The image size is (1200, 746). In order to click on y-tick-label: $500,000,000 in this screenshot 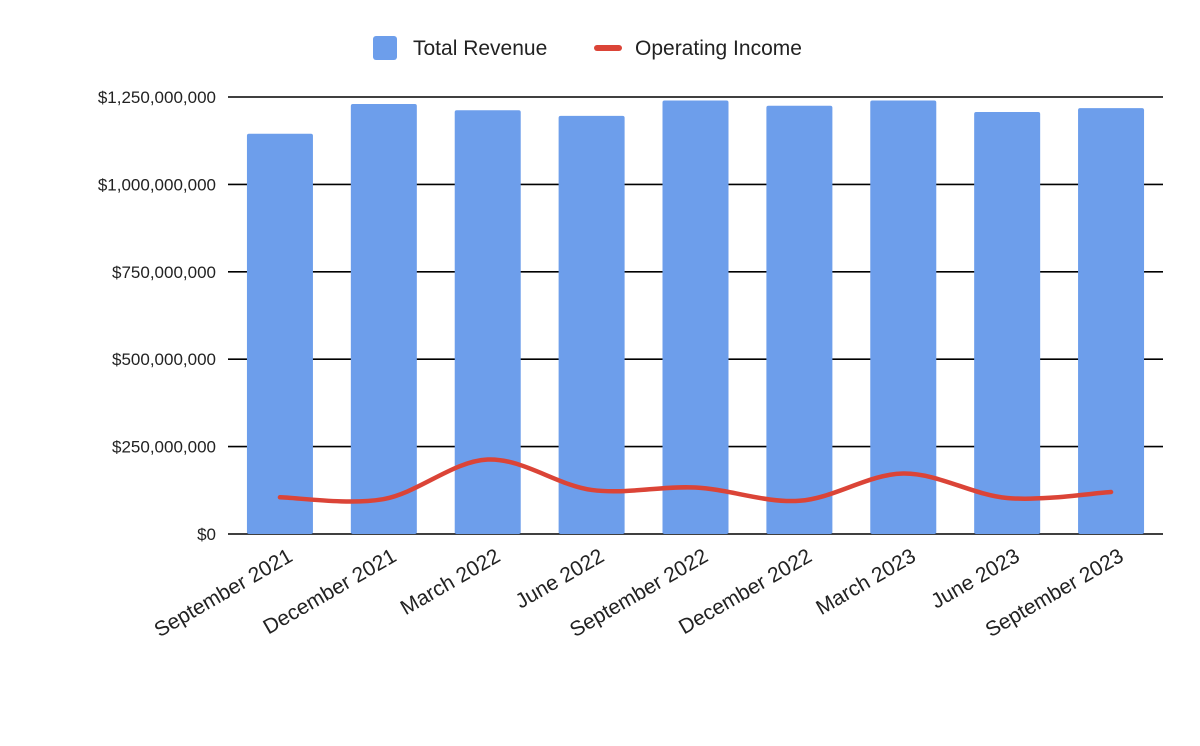, I will do `click(164, 359)`.